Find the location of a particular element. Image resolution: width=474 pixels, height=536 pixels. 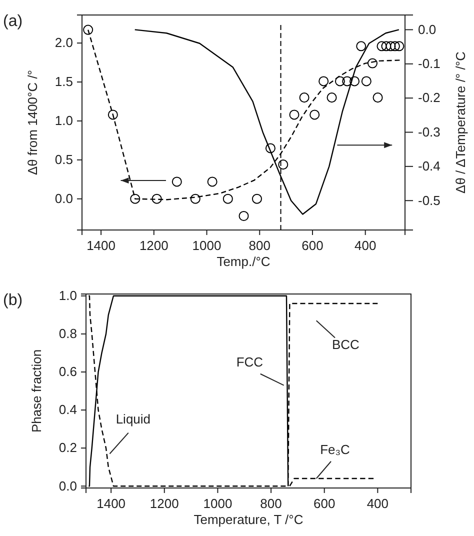

chart-title: (b) is located at coordinates (13, 300).